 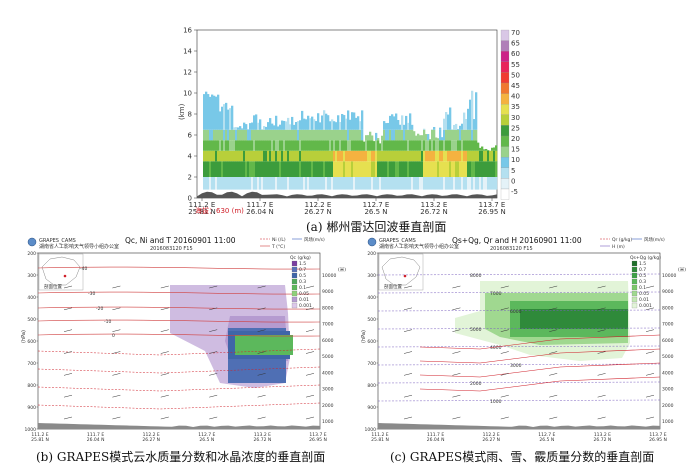 I want to click on isotherm-label: -20, so click(x=99, y=309).